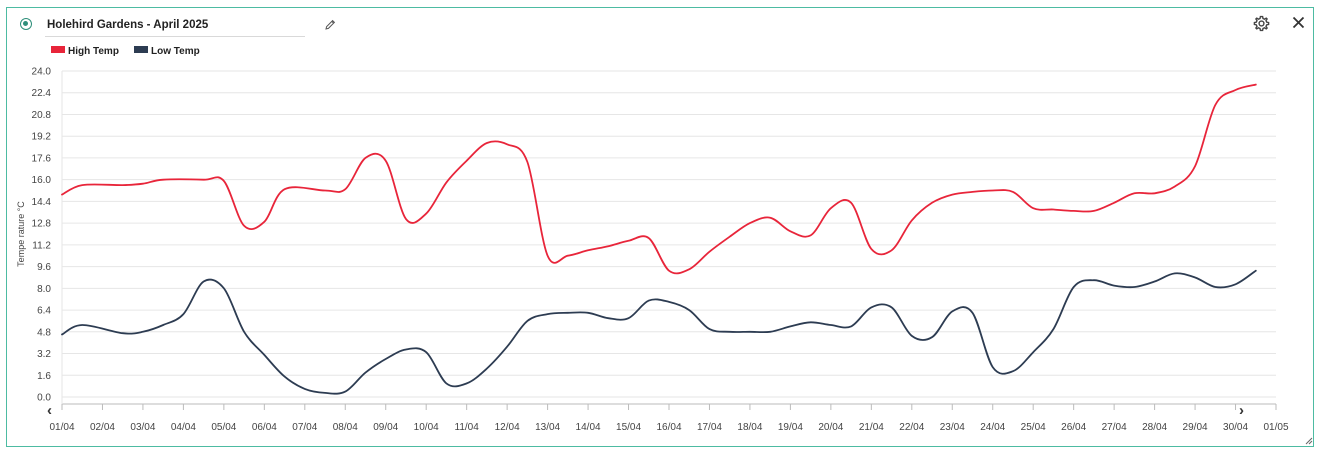  What do you see at coordinates (44, 267) in the screenshot?
I see `y-tick-label: 9.6` at bounding box center [44, 267].